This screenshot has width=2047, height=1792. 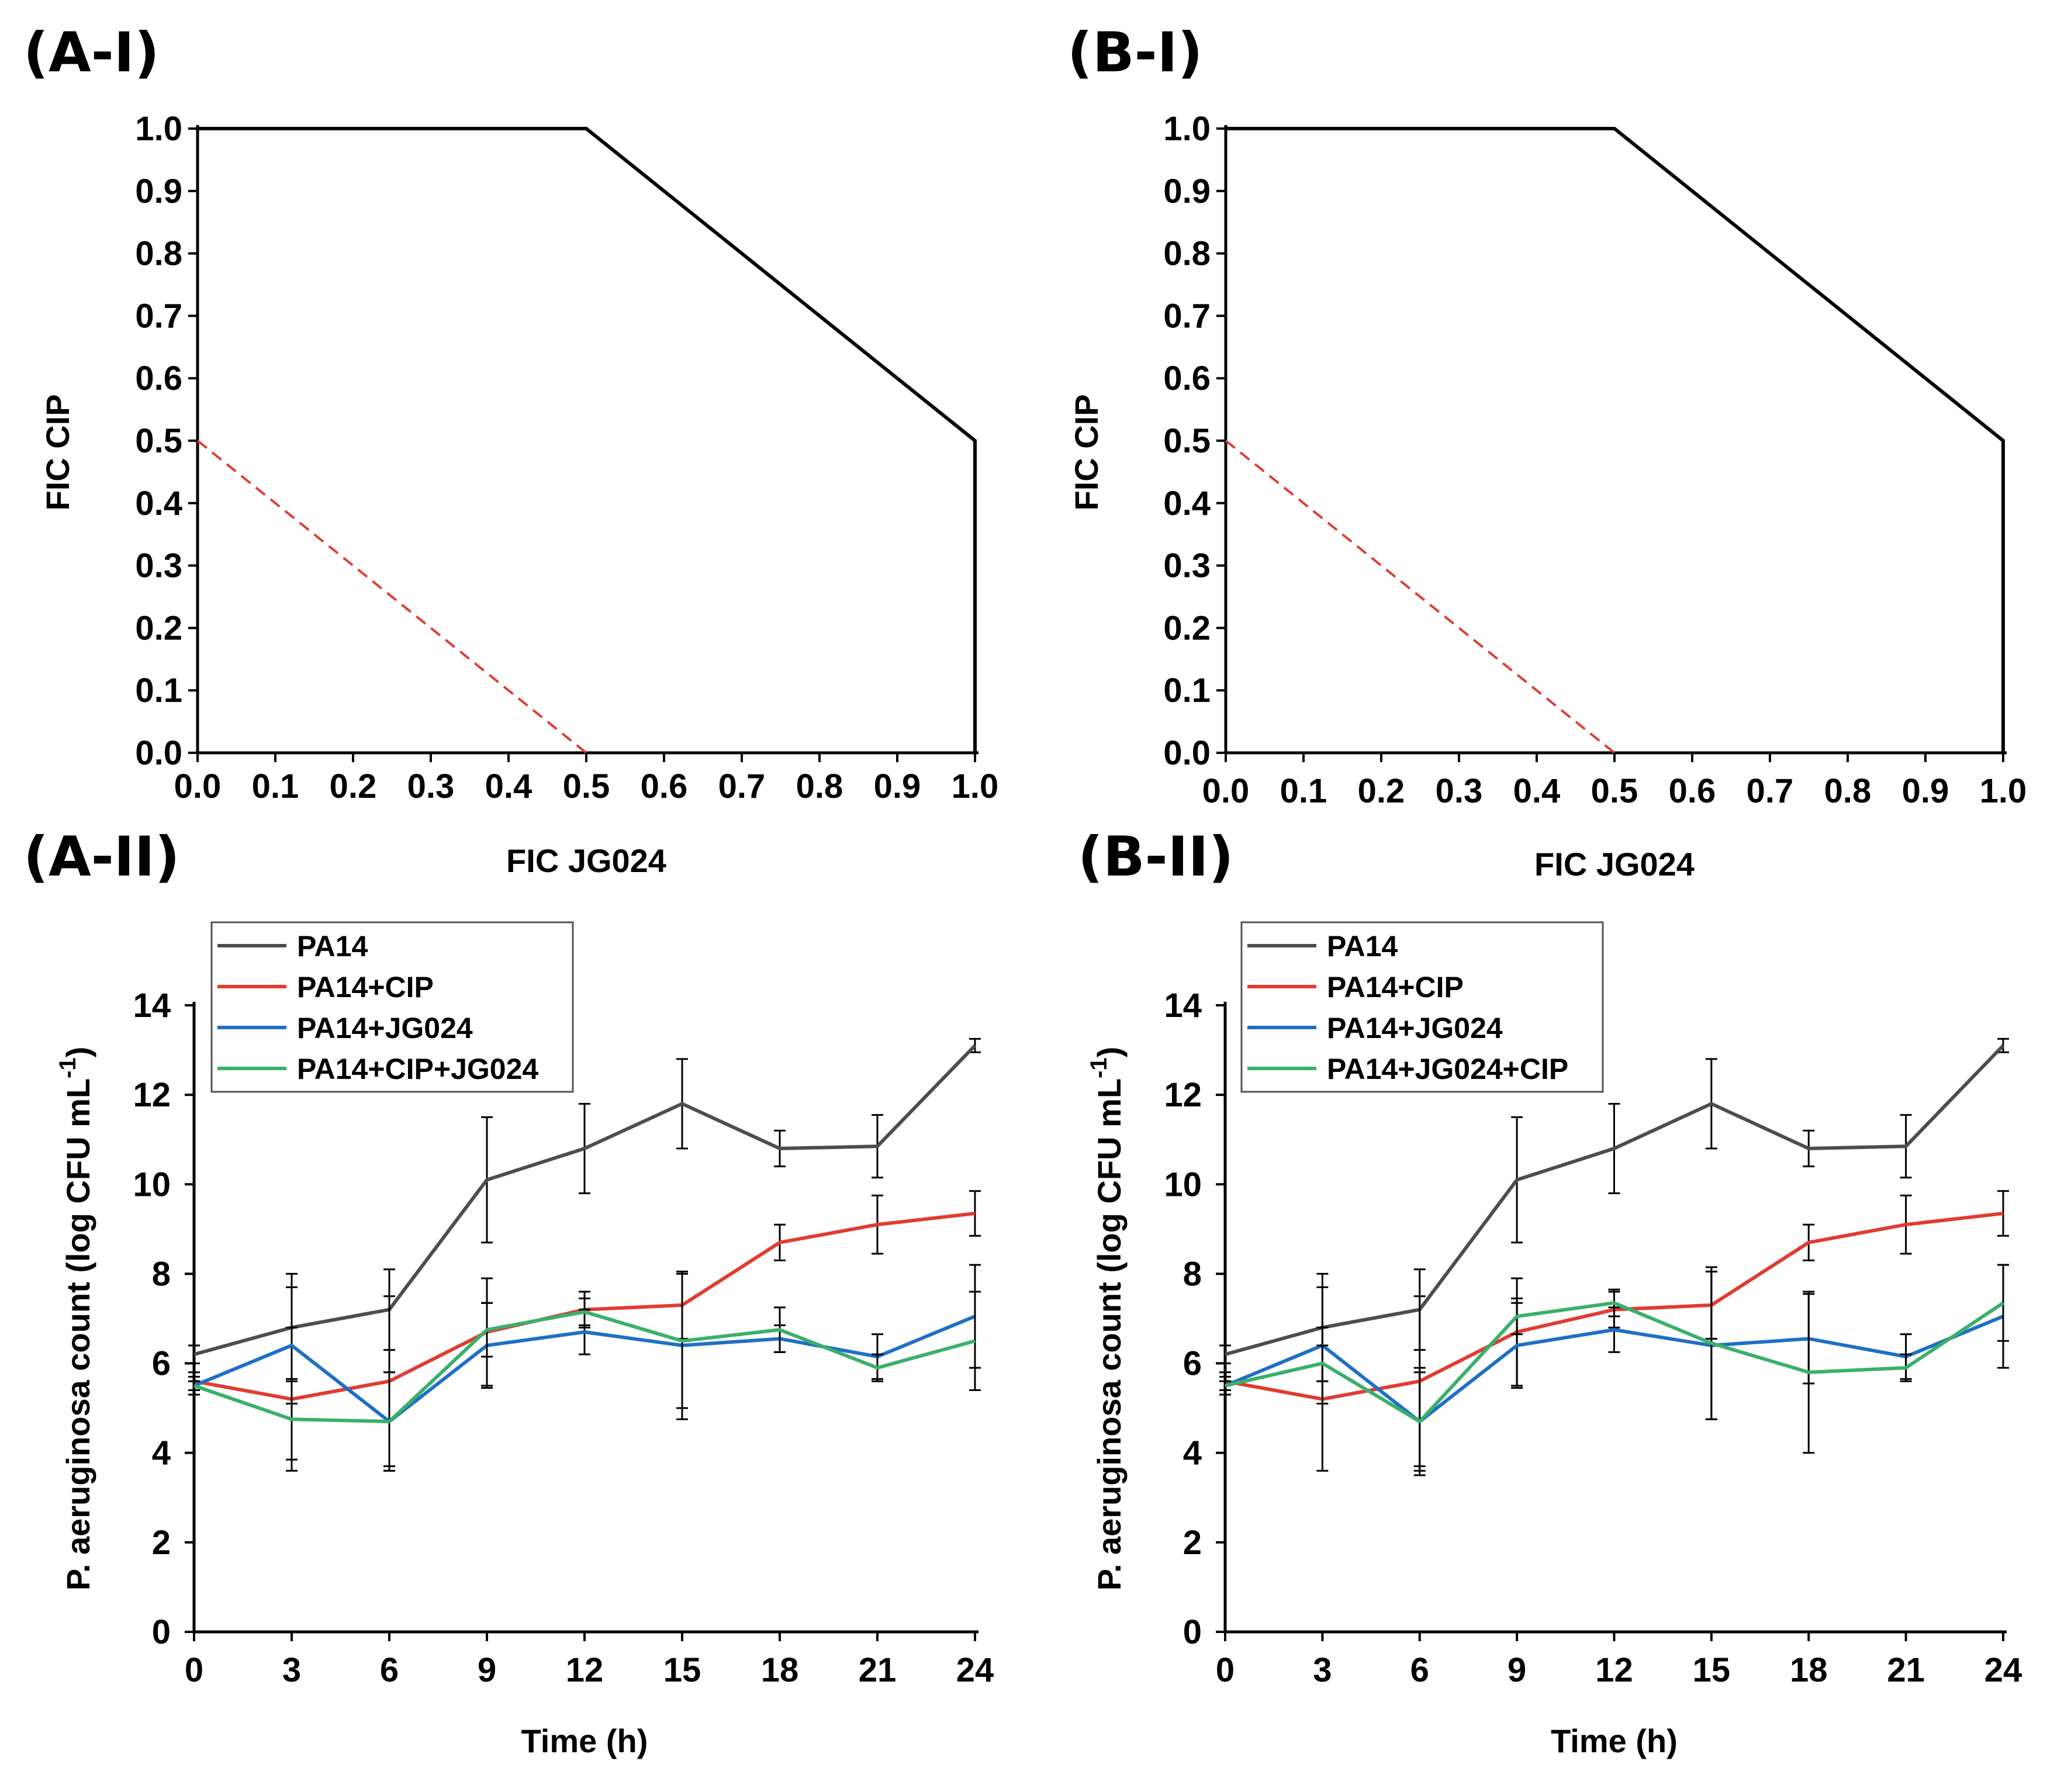 I want to click on legend-entry: PA14+CIP+JG024, so click(x=417, y=1069).